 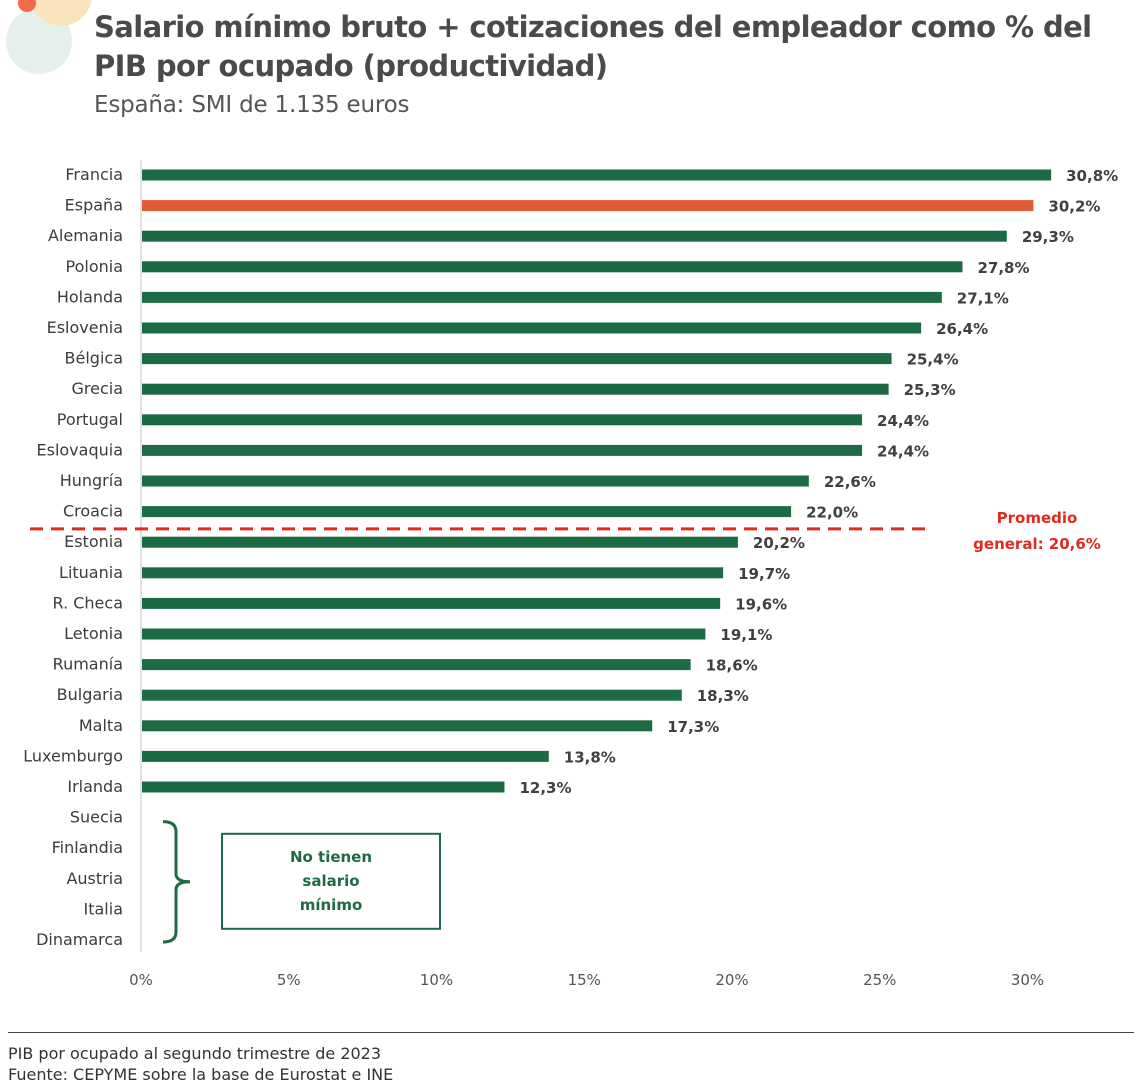 I want to click on category-label: Dinamarca, so click(x=79, y=939).